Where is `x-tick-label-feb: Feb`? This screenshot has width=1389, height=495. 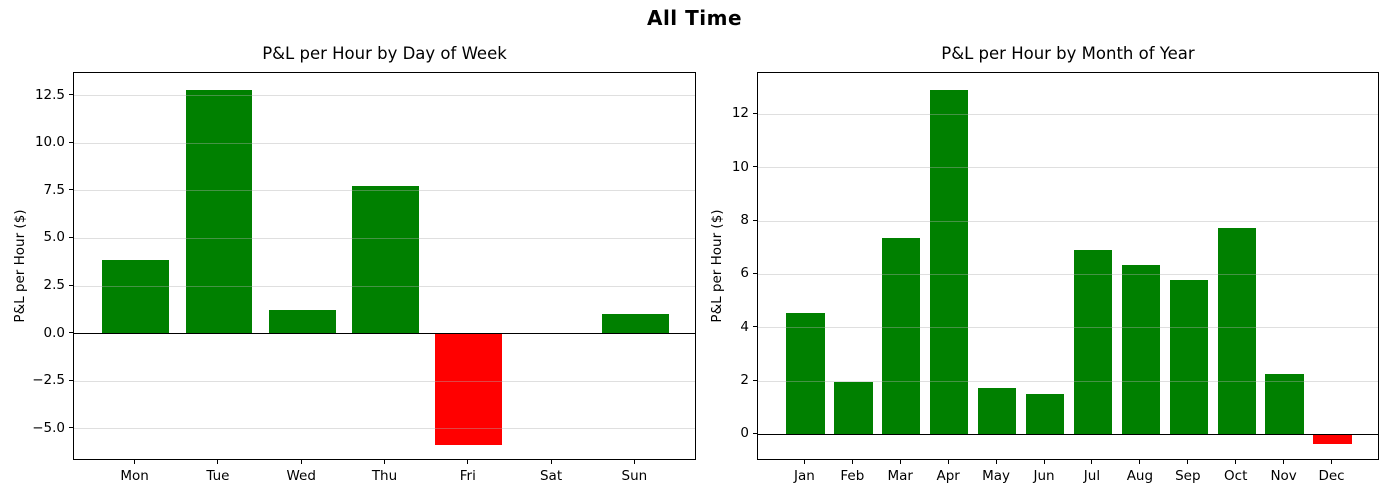
x-tick-label-feb: Feb is located at coordinates (852, 476).